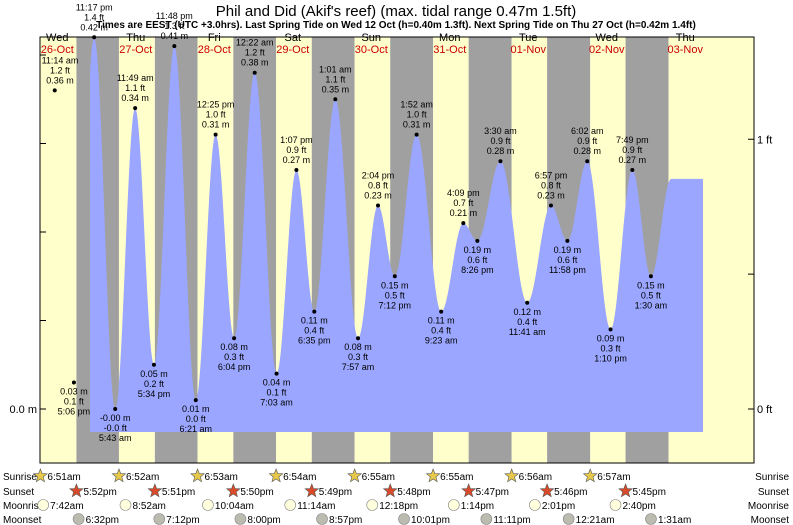 The height and width of the screenshot is (525, 793). Describe the element at coordinates (22, 520) in the screenshot. I see `moonset-row-label-left: Moonset` at that location.